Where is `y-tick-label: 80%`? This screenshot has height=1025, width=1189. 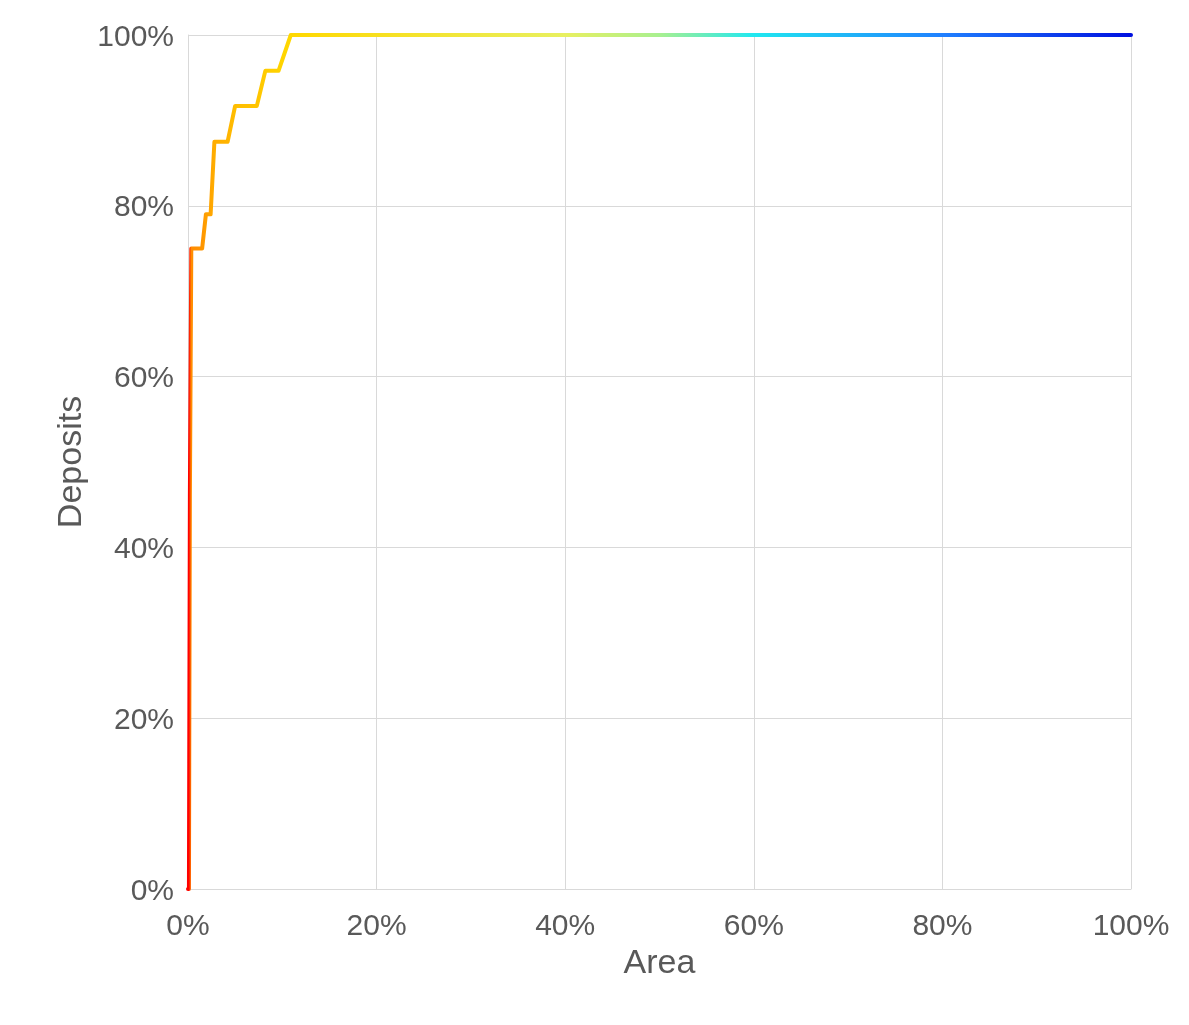 y-tick-label: 80% is located at coordinates (143, 206).